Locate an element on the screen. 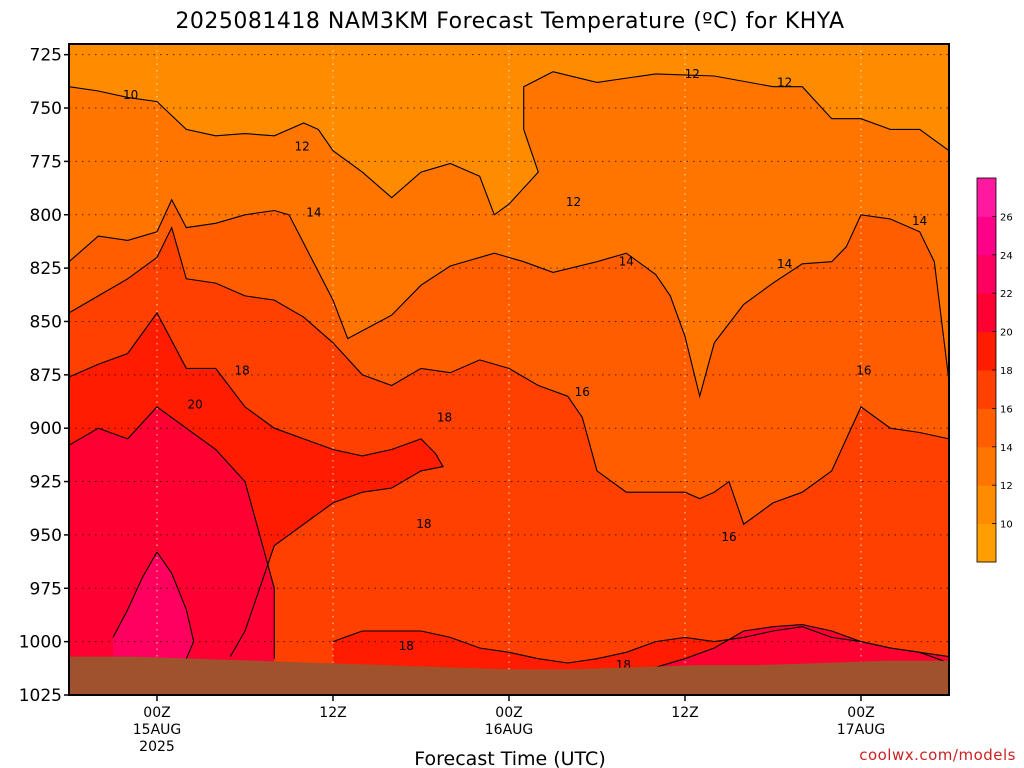 The width and height of the screenshot is (1024, 768). y-tick-label: 750 is located at coordinates (46, 109).